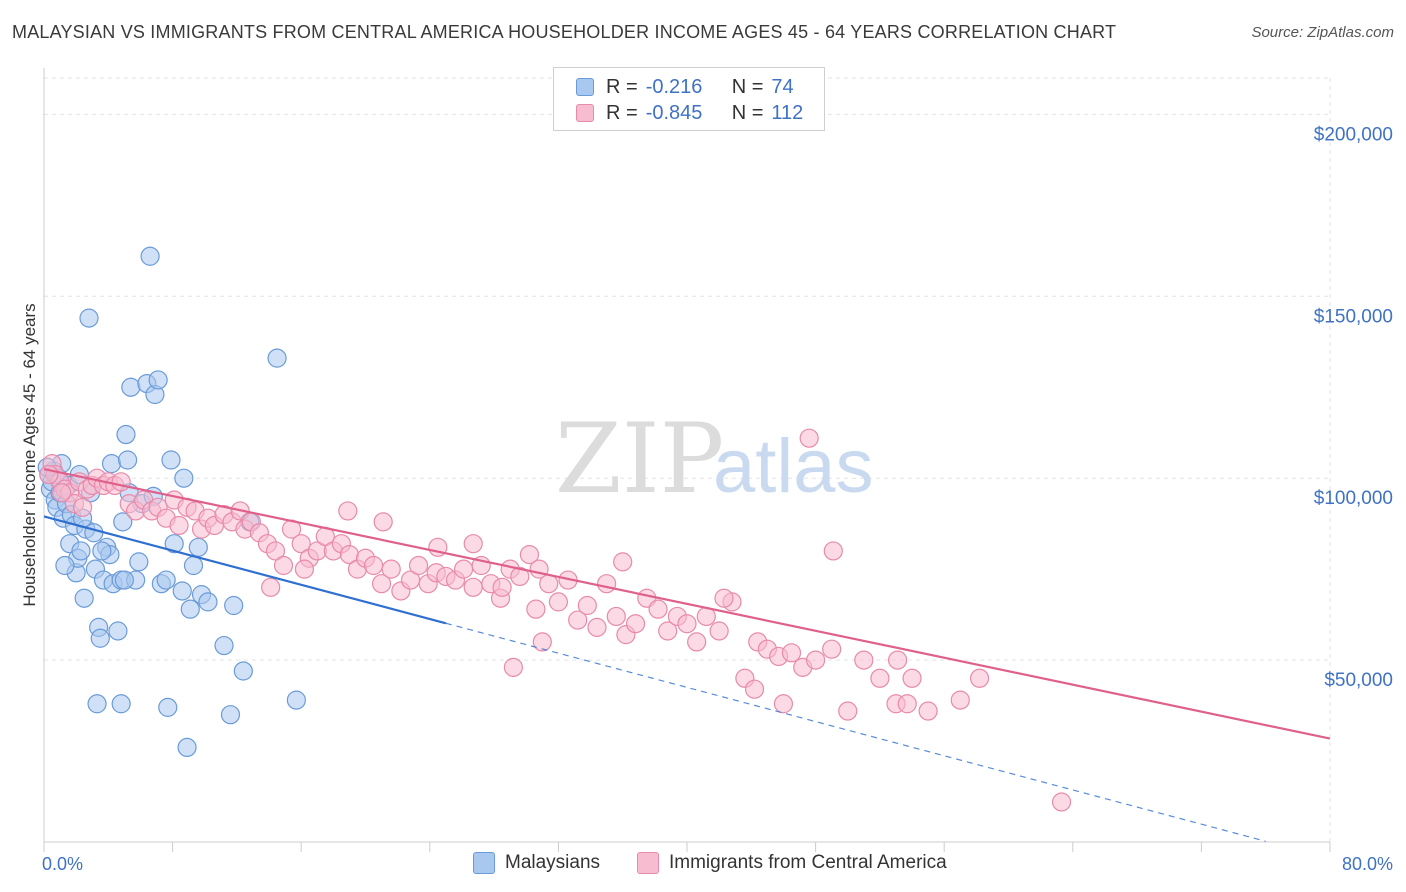 This screenshot has height=892, width=1406. Describe the element at coordinates (1358, 680) in the screenshot. I see `y-tick-label: $50,000` at that location.